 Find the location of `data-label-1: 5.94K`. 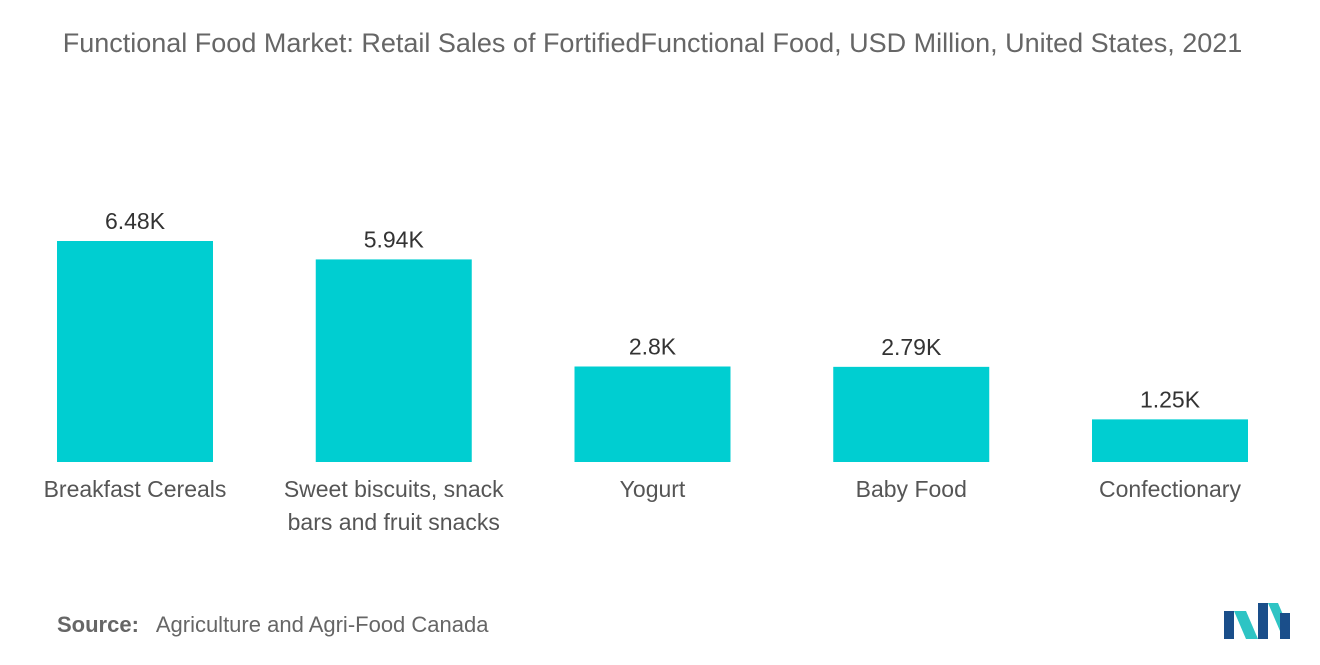

data-label-1: 5.94K is located at coordinates (394, 239).